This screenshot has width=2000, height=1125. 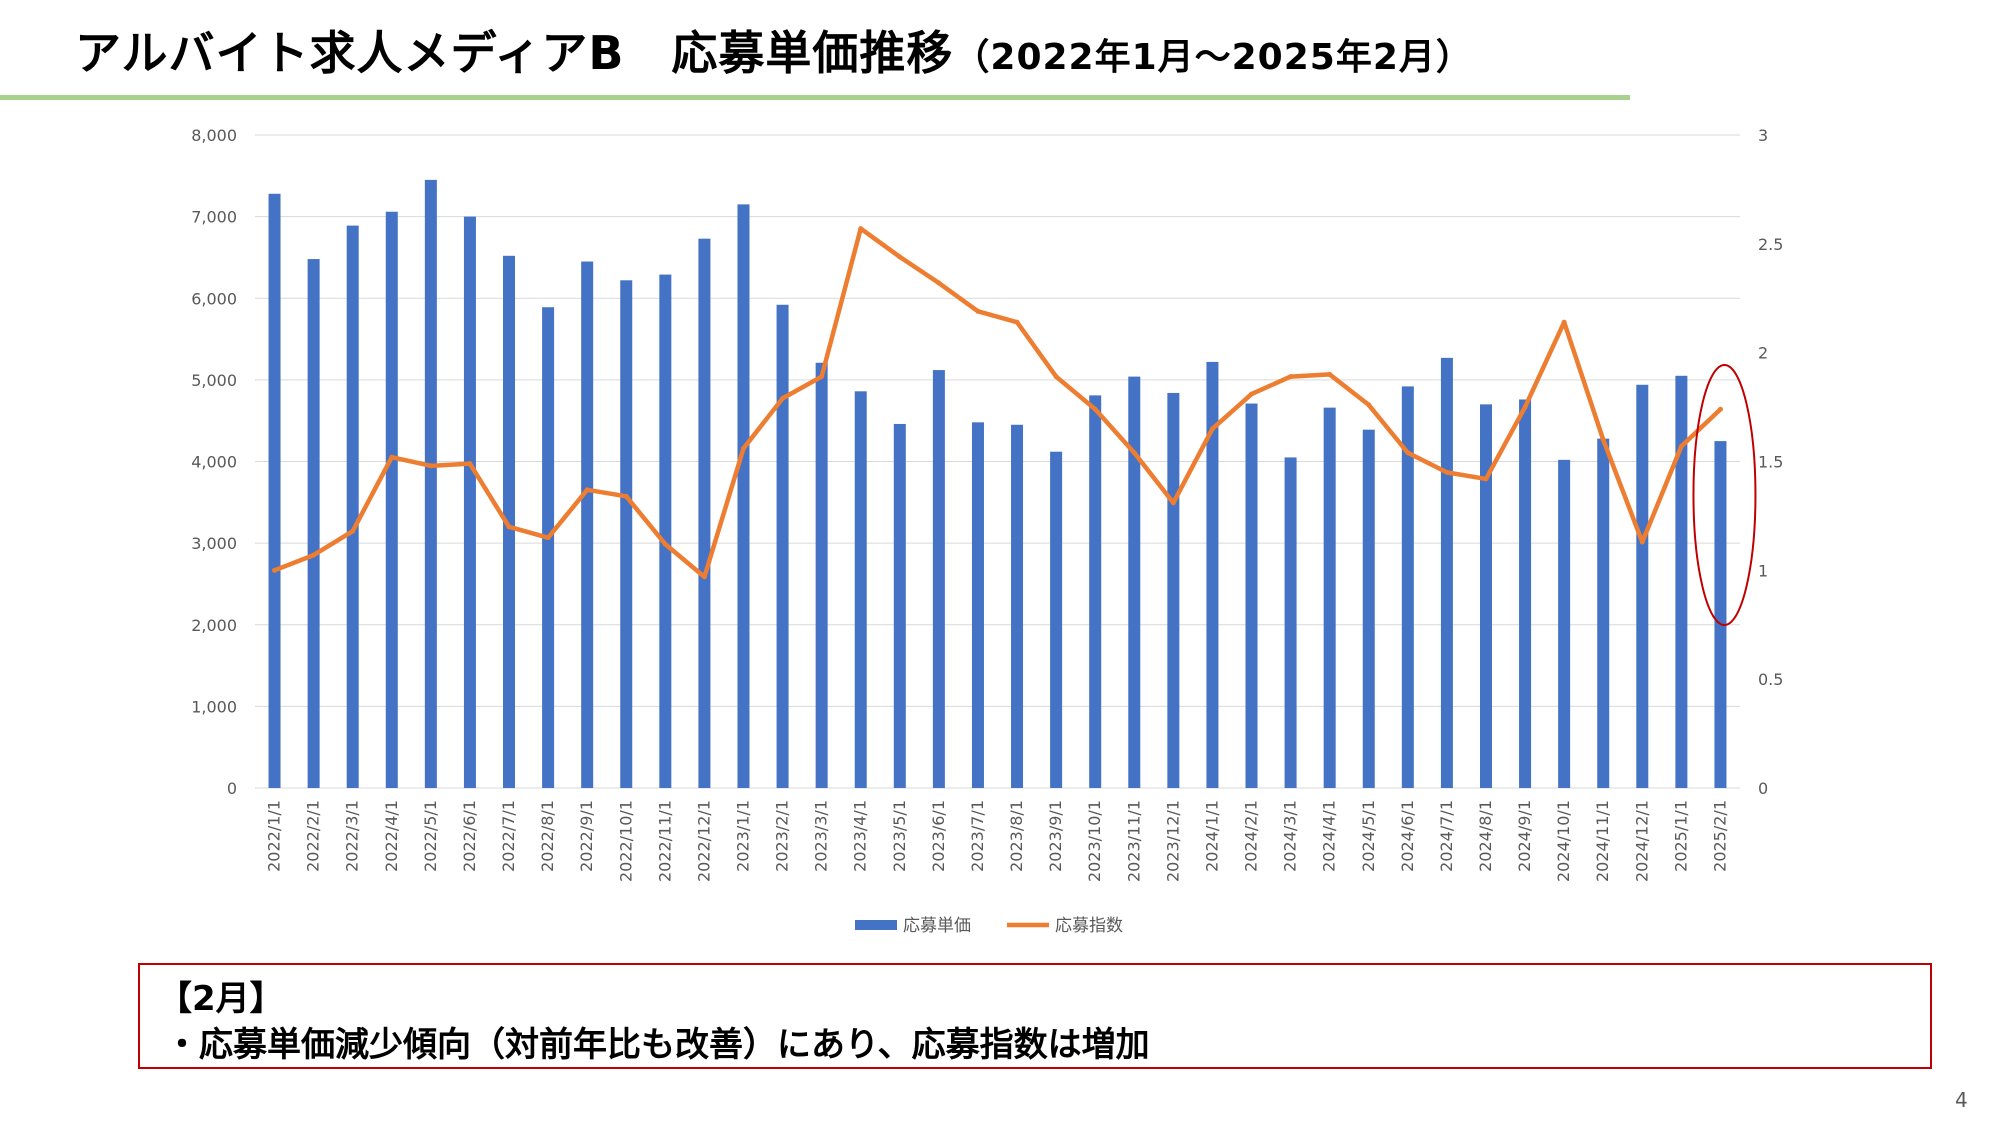 What do you see at coordinates (1641, 841) in the screenshot?
I see `x-axis-tick-label: 2024/12/1` at bounding box center [1641, 841].